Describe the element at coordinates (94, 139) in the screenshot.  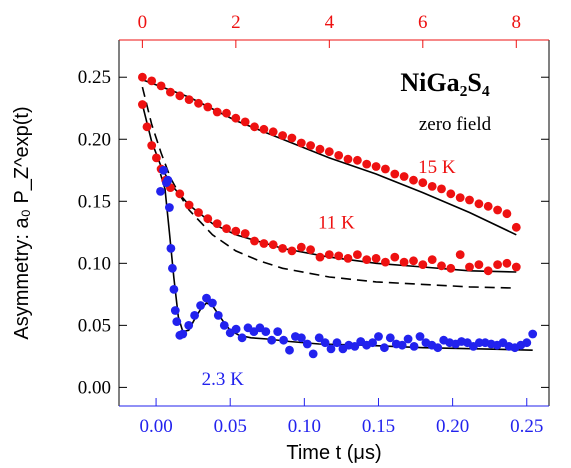
I see `y-tick-label: 0.20` at that location.